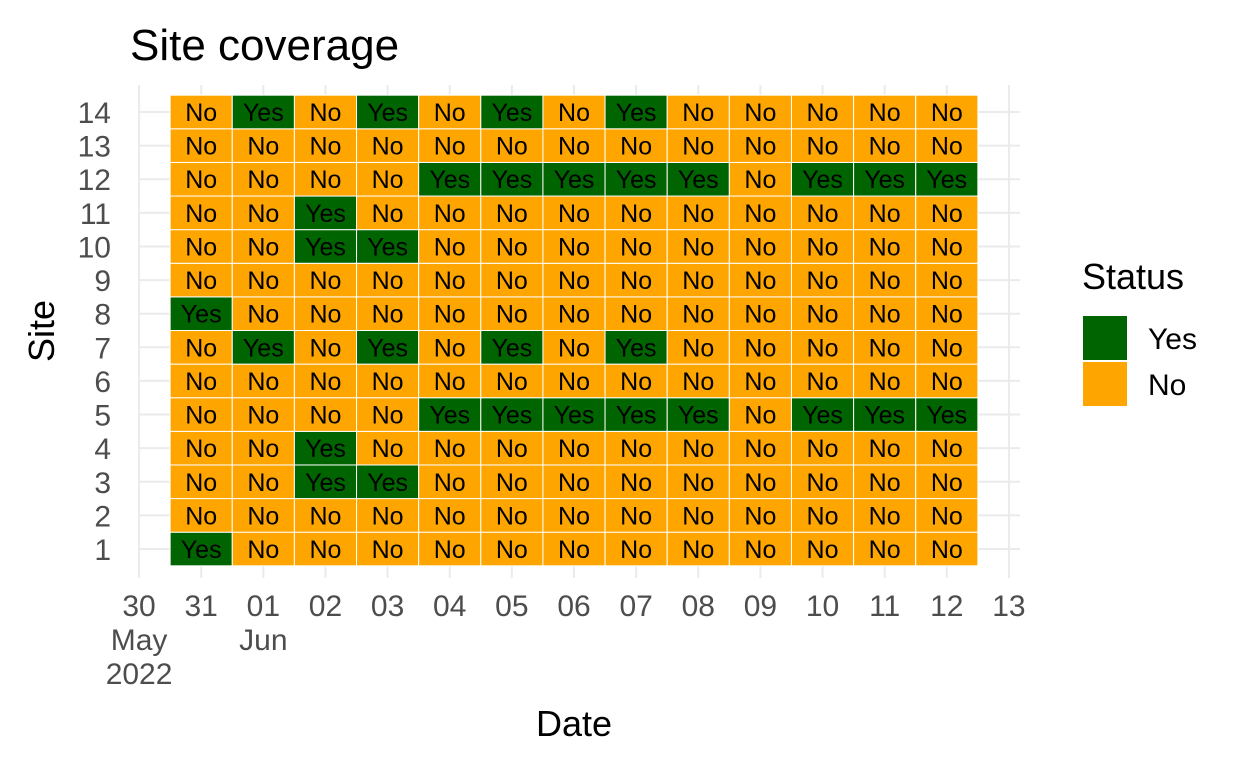 The width and height of the screenshot is (1248, 768). Describe the element at coordinates (263, 623) in the screenshot. I see `x-tick-label: 01 Jun` at that location.